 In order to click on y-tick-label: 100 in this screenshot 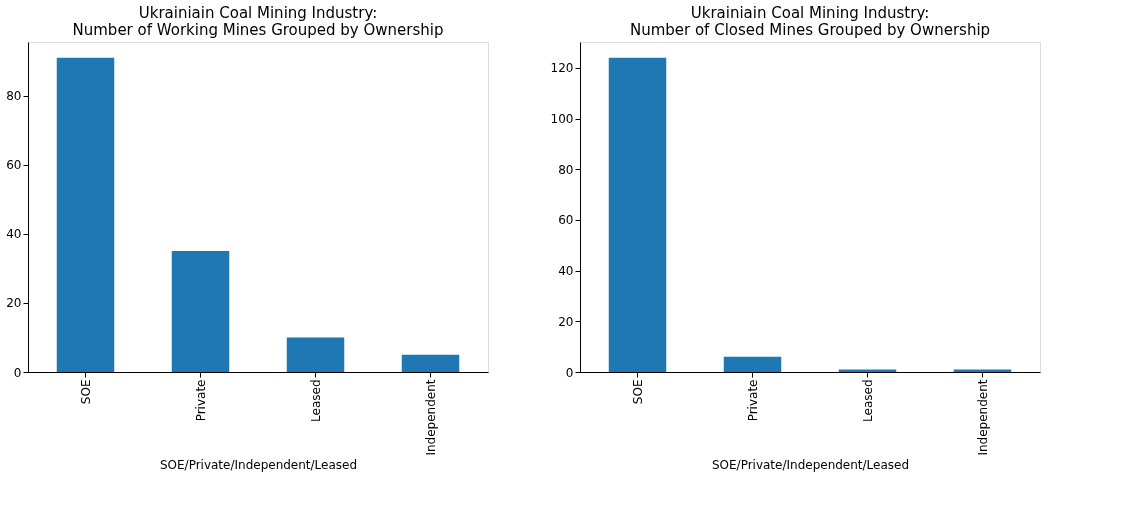, I will do `click(562, 119)`.